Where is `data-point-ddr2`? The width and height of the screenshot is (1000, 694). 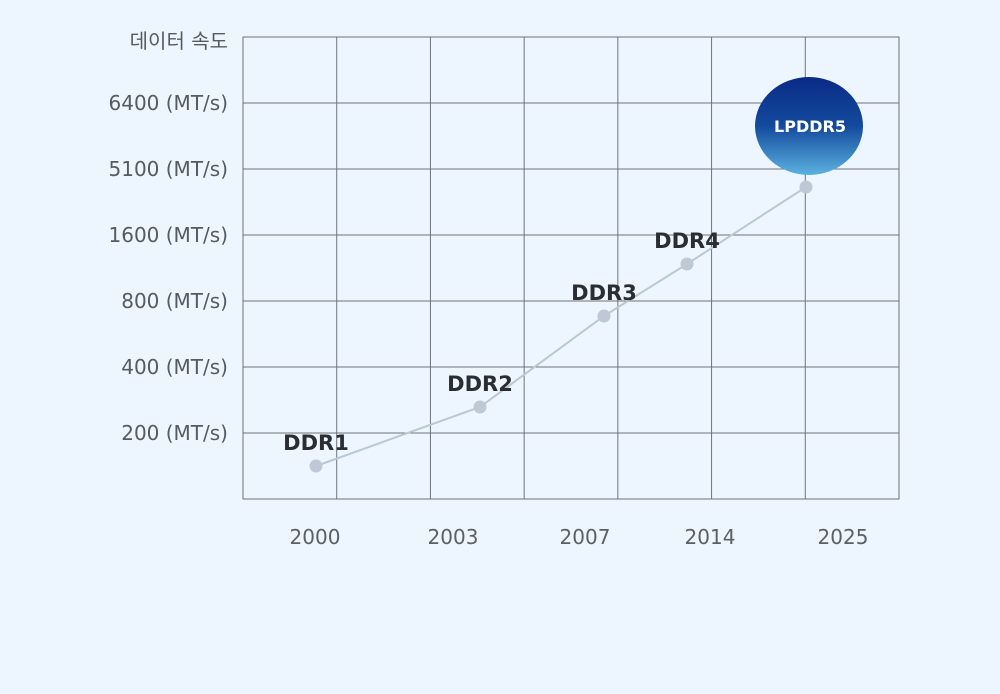 data-point-ddr2 is located at coordinates (480, 407).